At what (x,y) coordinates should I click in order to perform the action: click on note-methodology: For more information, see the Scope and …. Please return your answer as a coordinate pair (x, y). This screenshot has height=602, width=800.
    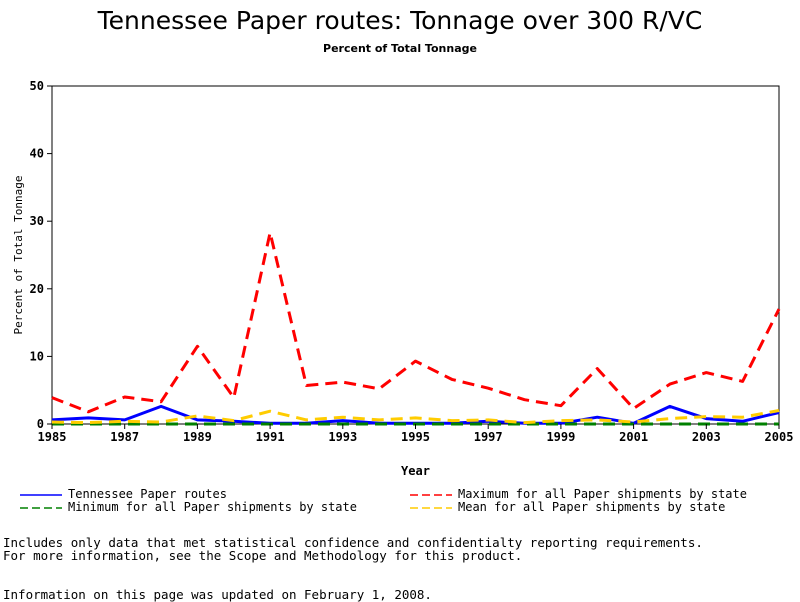
    Looking at the image, I should click on (263, 555).